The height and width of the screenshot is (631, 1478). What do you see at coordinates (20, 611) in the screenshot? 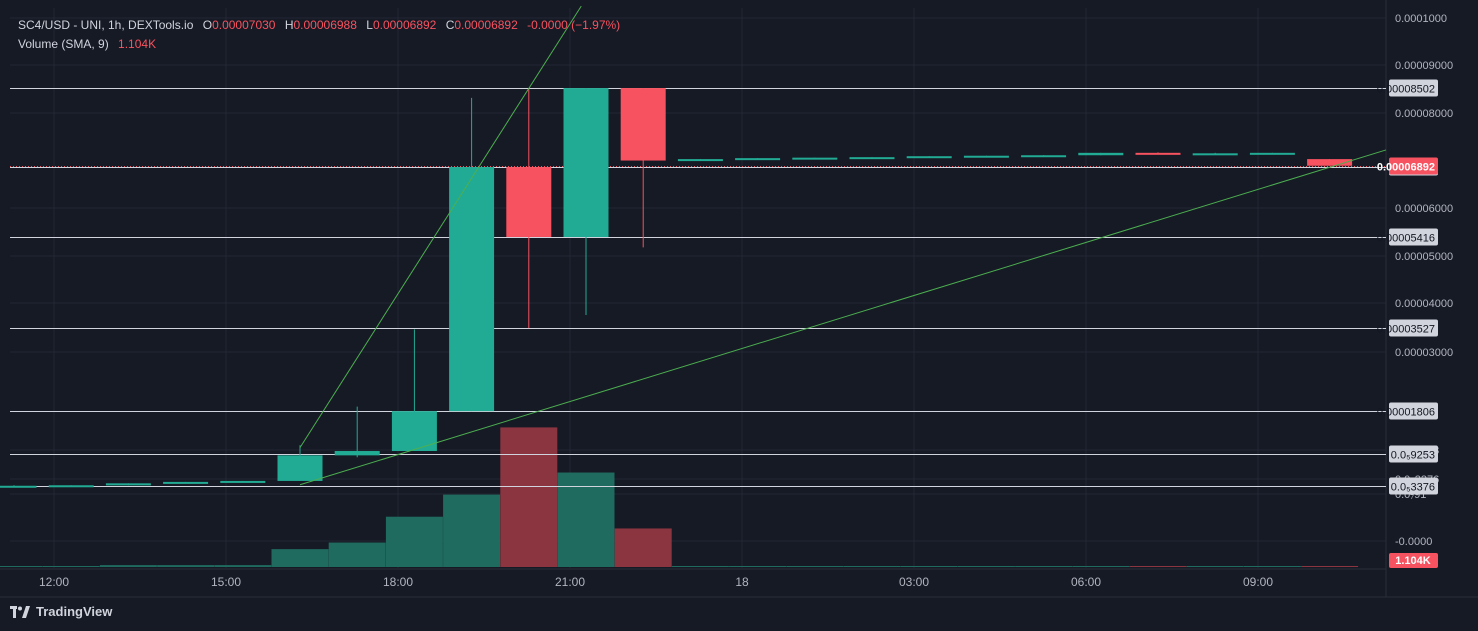
I see `tradingview-logo-icon` at bounding box center [20, 611].